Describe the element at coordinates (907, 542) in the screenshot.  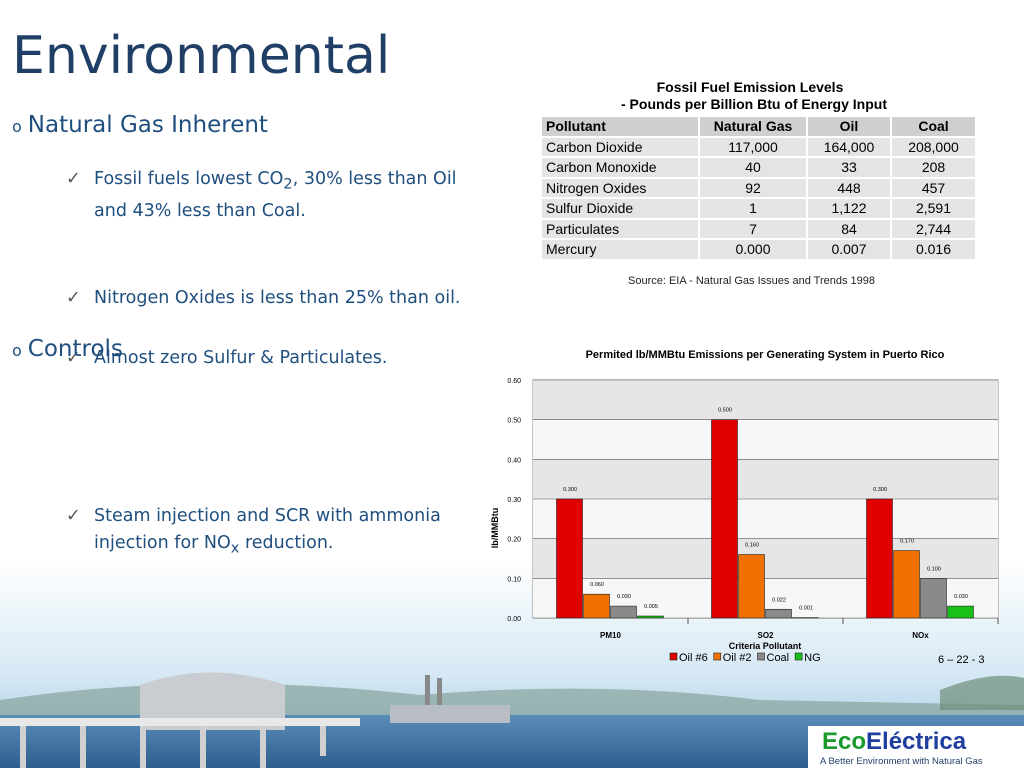
I see `value-label: 0.170` at that location.